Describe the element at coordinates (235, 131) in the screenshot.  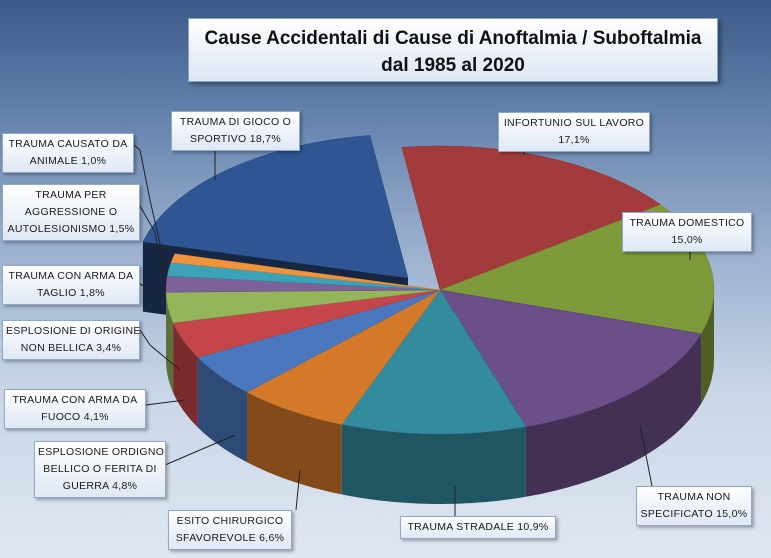
I see `data-label-11: TRAUMA DI GIOCO O SPORTIVO 18,7%` at that location.